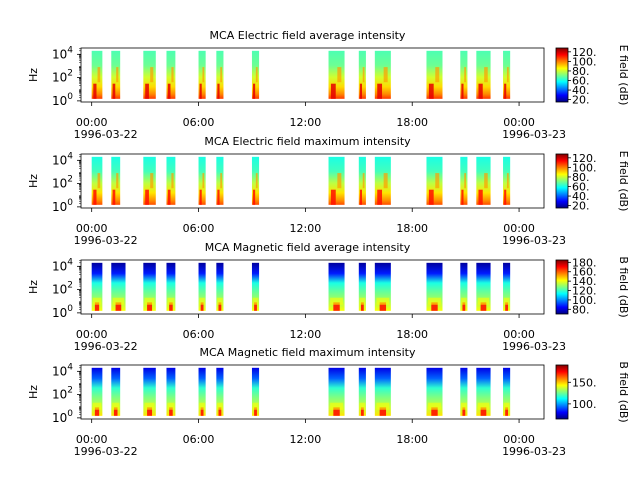 The width and height of the screenshot is (640, 480). Describe the element at coordinates (584, 272) in the screenshot. I see `colorbar-tick-label: 160.` at that location.